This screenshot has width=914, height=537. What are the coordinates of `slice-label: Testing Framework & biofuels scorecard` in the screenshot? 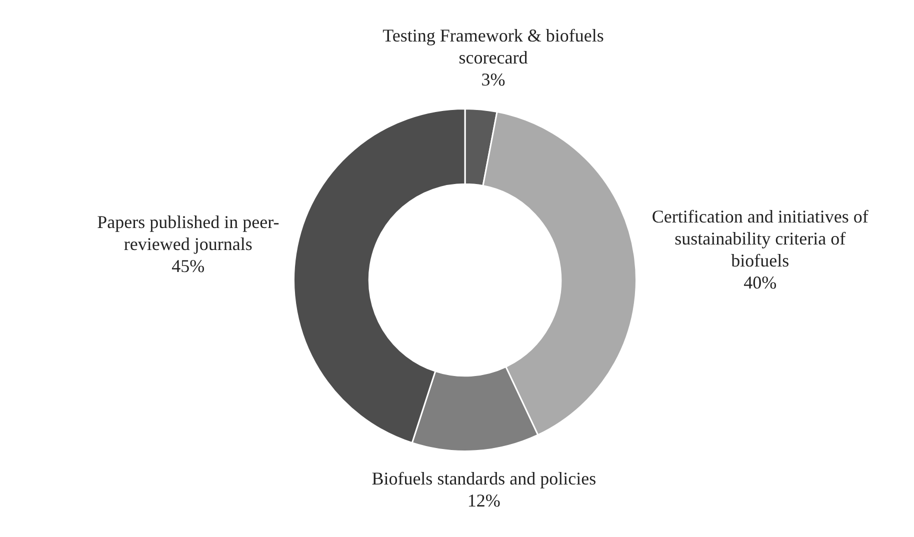 It's located at (493, 46).